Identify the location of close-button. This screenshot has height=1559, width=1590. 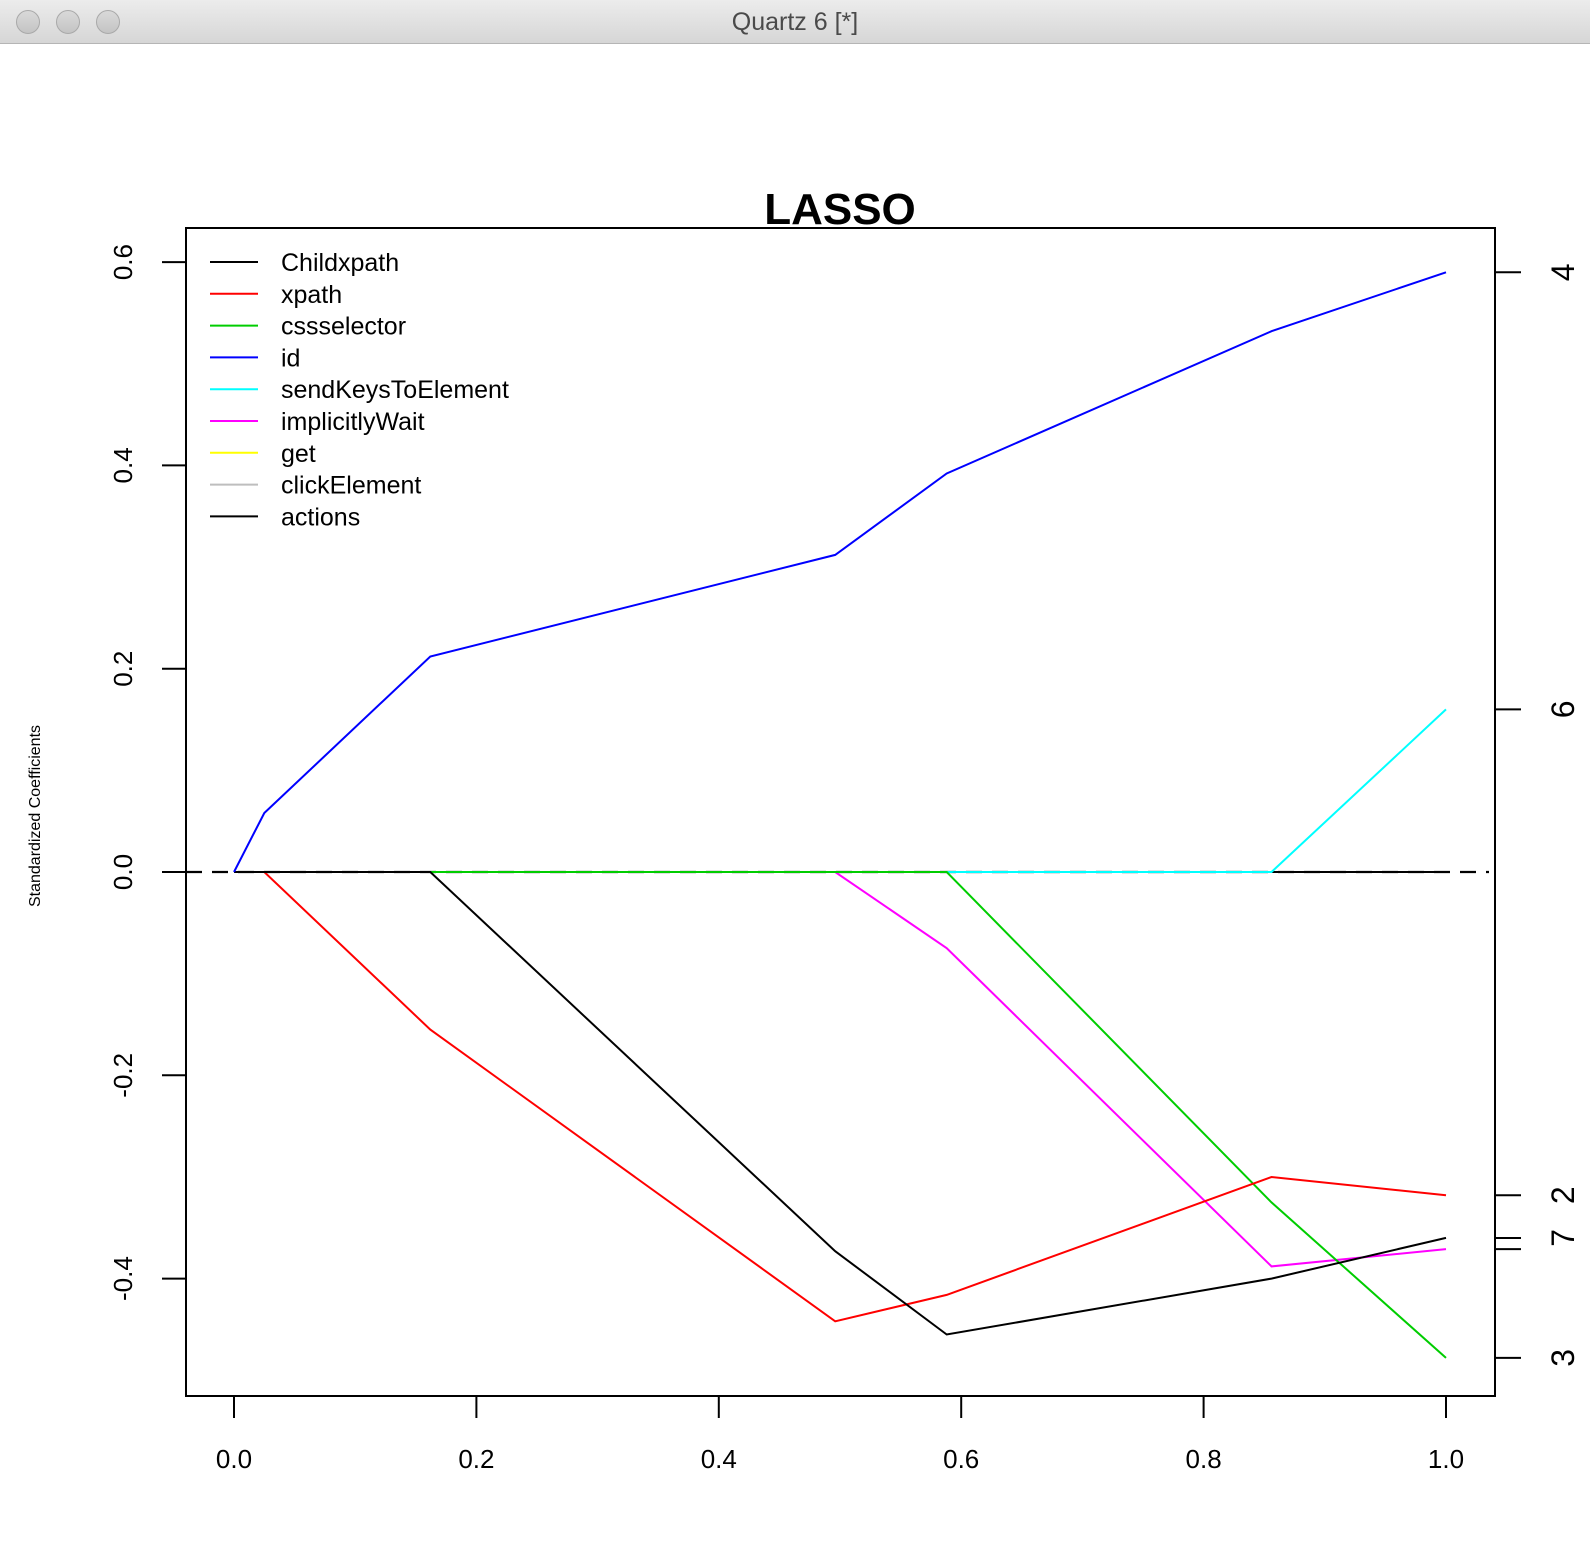
(28, 22).